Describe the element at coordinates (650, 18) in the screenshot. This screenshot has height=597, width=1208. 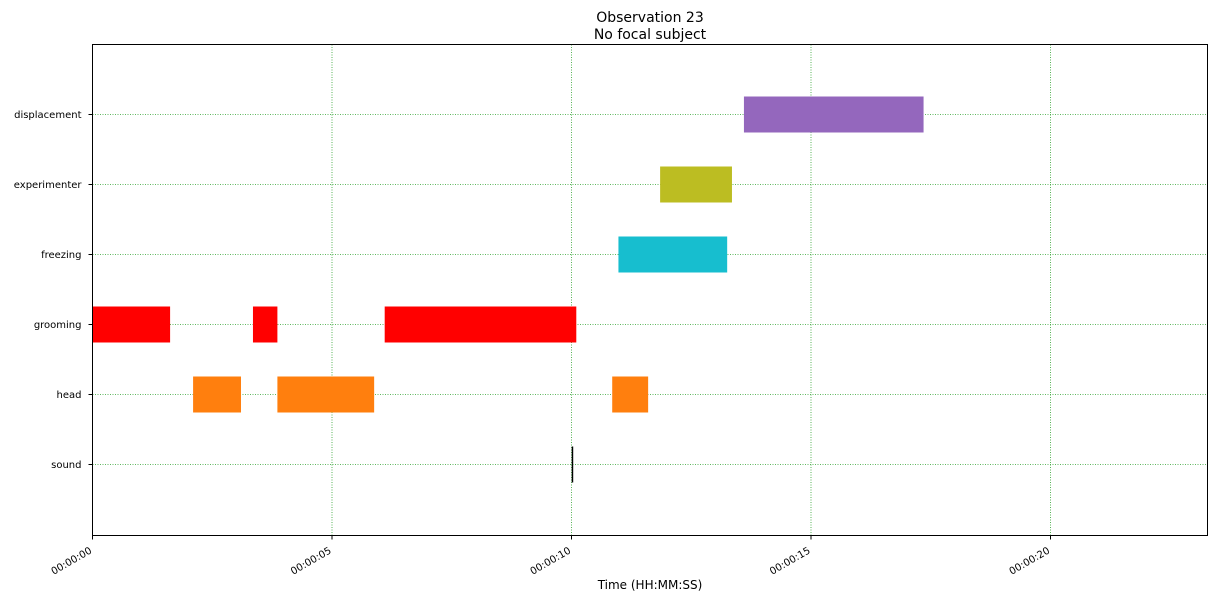
I see `chart-title: Observation 23` at that location.